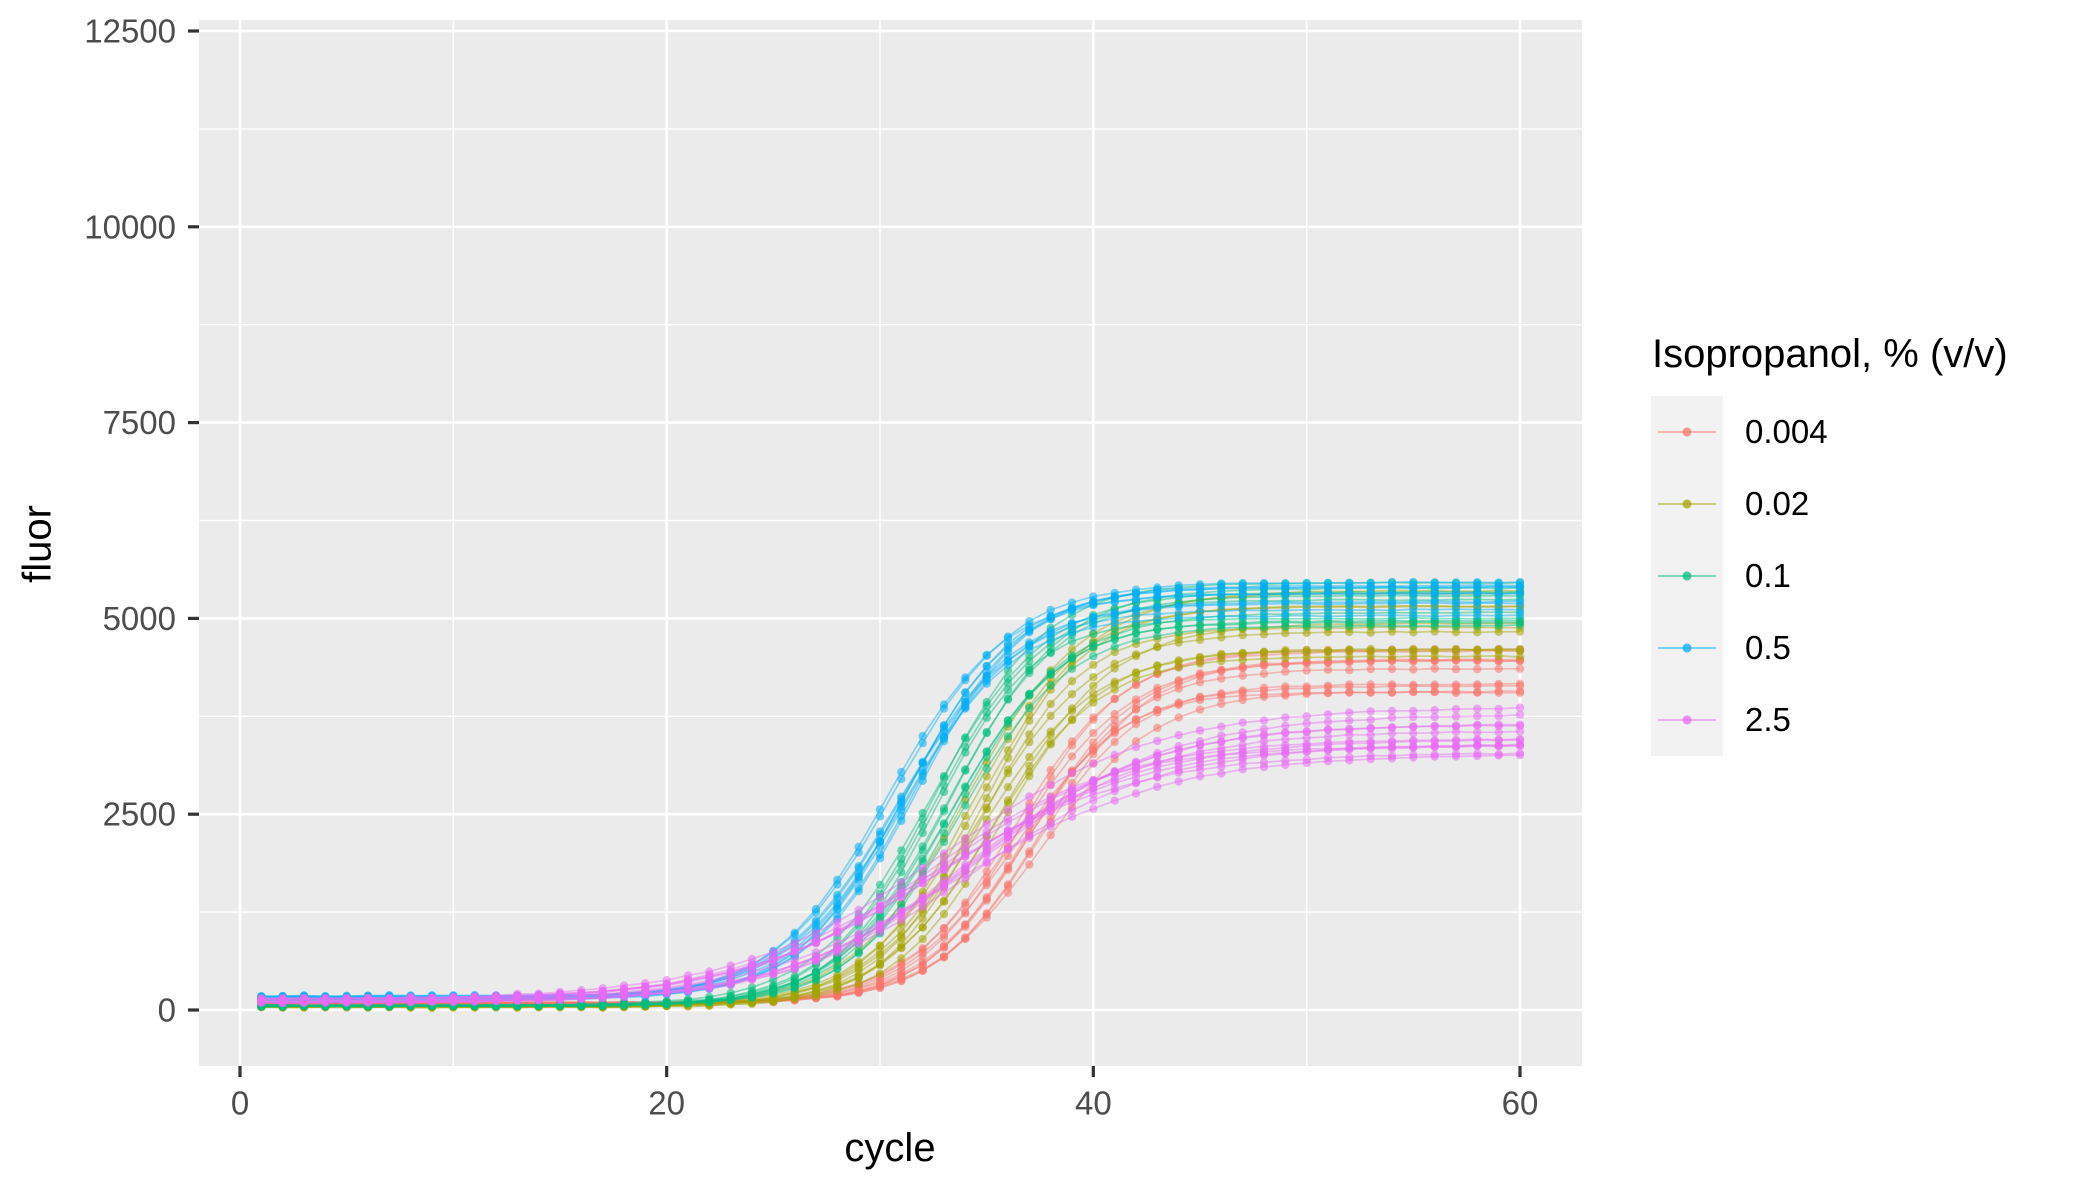  I want to click on legend-key-0.5, so click(1687, 648).